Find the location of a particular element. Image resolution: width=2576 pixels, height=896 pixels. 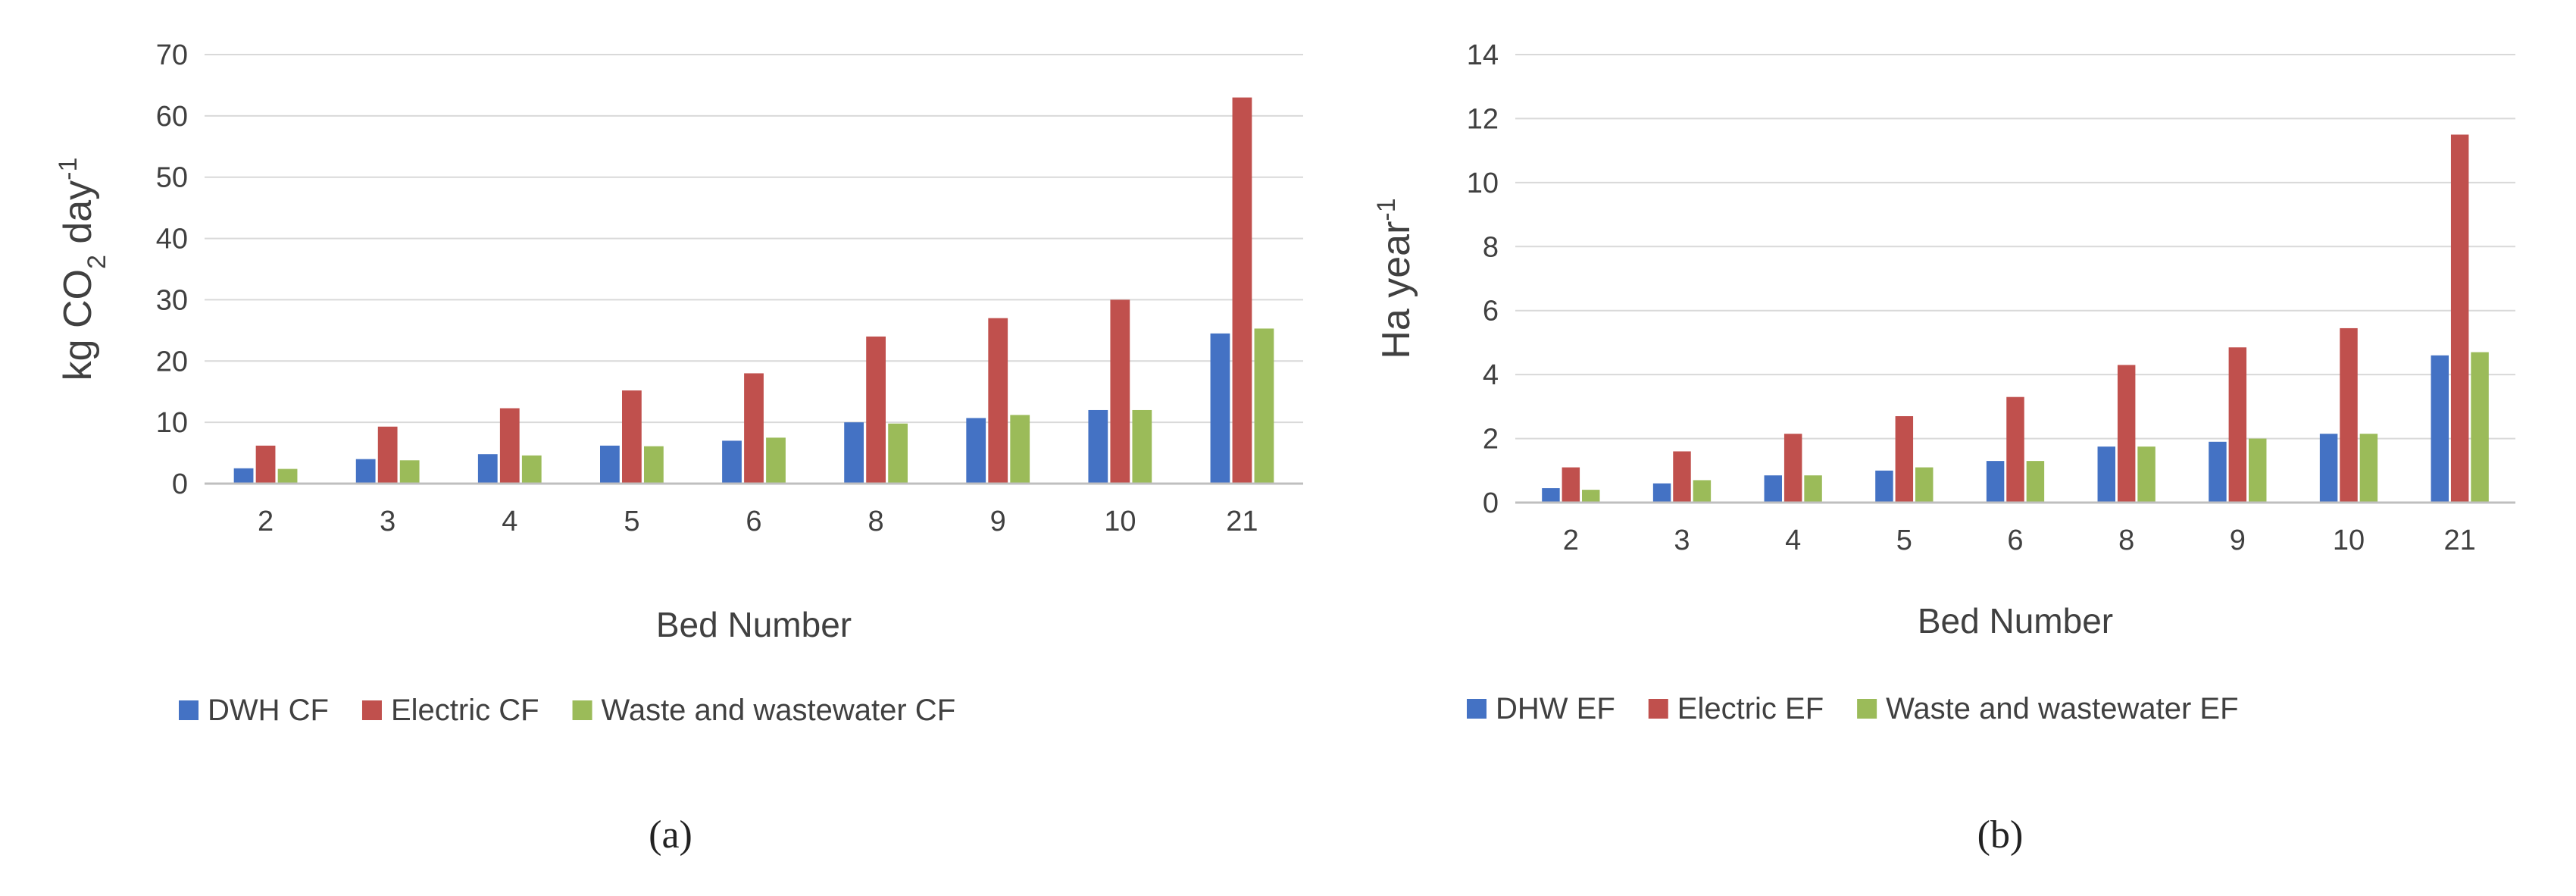

legend-label: Waste and wastewater EF is located at coordinates (2062, 708).